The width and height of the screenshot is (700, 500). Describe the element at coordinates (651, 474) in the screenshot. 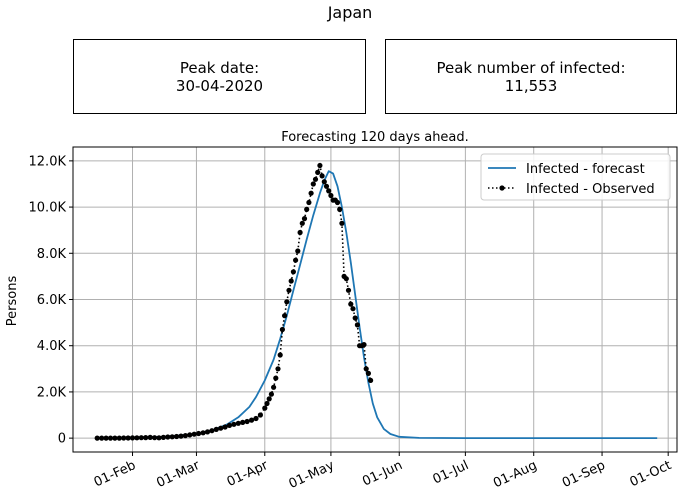

I see `x-tick-label: 01-Oct` at that location.